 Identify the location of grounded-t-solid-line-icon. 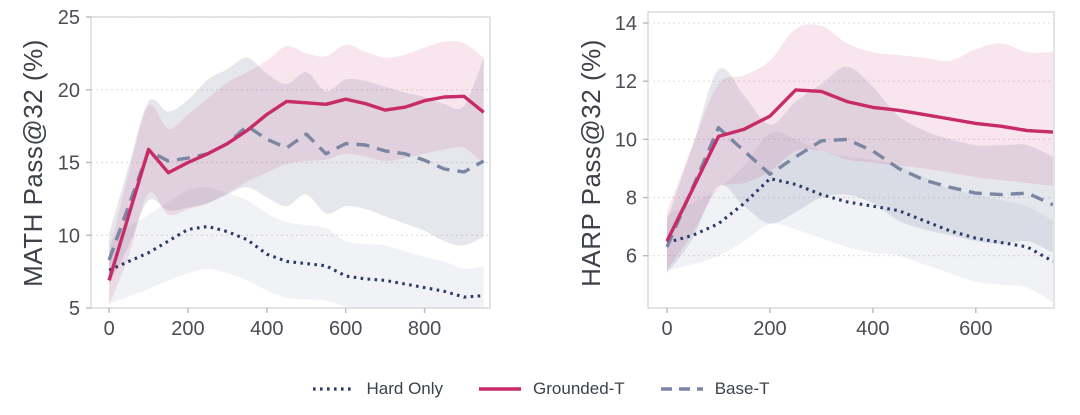
(500, 389).